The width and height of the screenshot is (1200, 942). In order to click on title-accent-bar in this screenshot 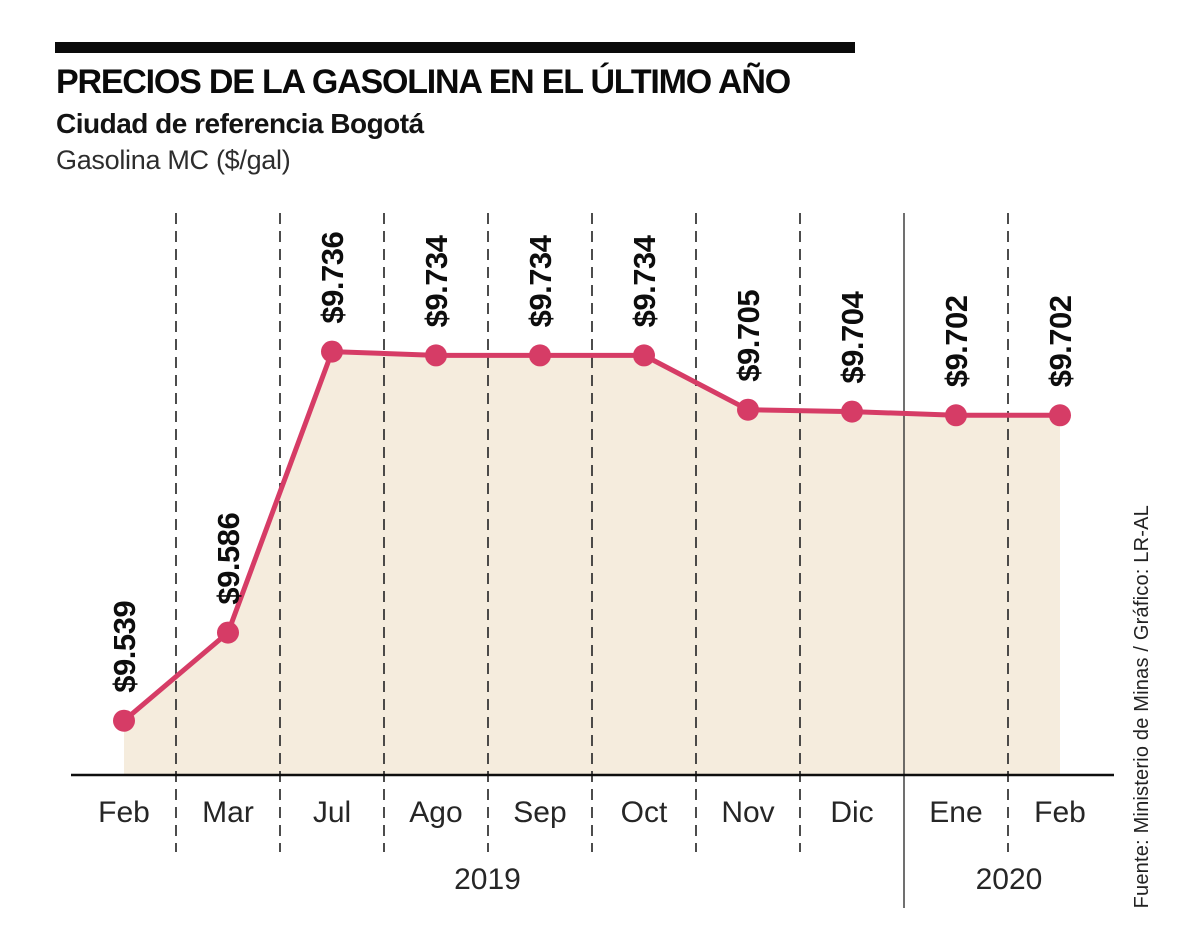, I will do `click(455, 47)`.